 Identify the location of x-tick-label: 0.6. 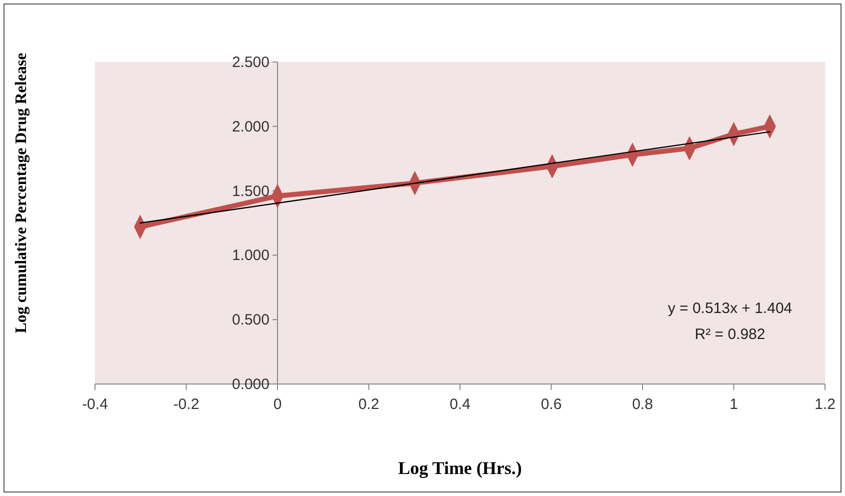
(551, 404).